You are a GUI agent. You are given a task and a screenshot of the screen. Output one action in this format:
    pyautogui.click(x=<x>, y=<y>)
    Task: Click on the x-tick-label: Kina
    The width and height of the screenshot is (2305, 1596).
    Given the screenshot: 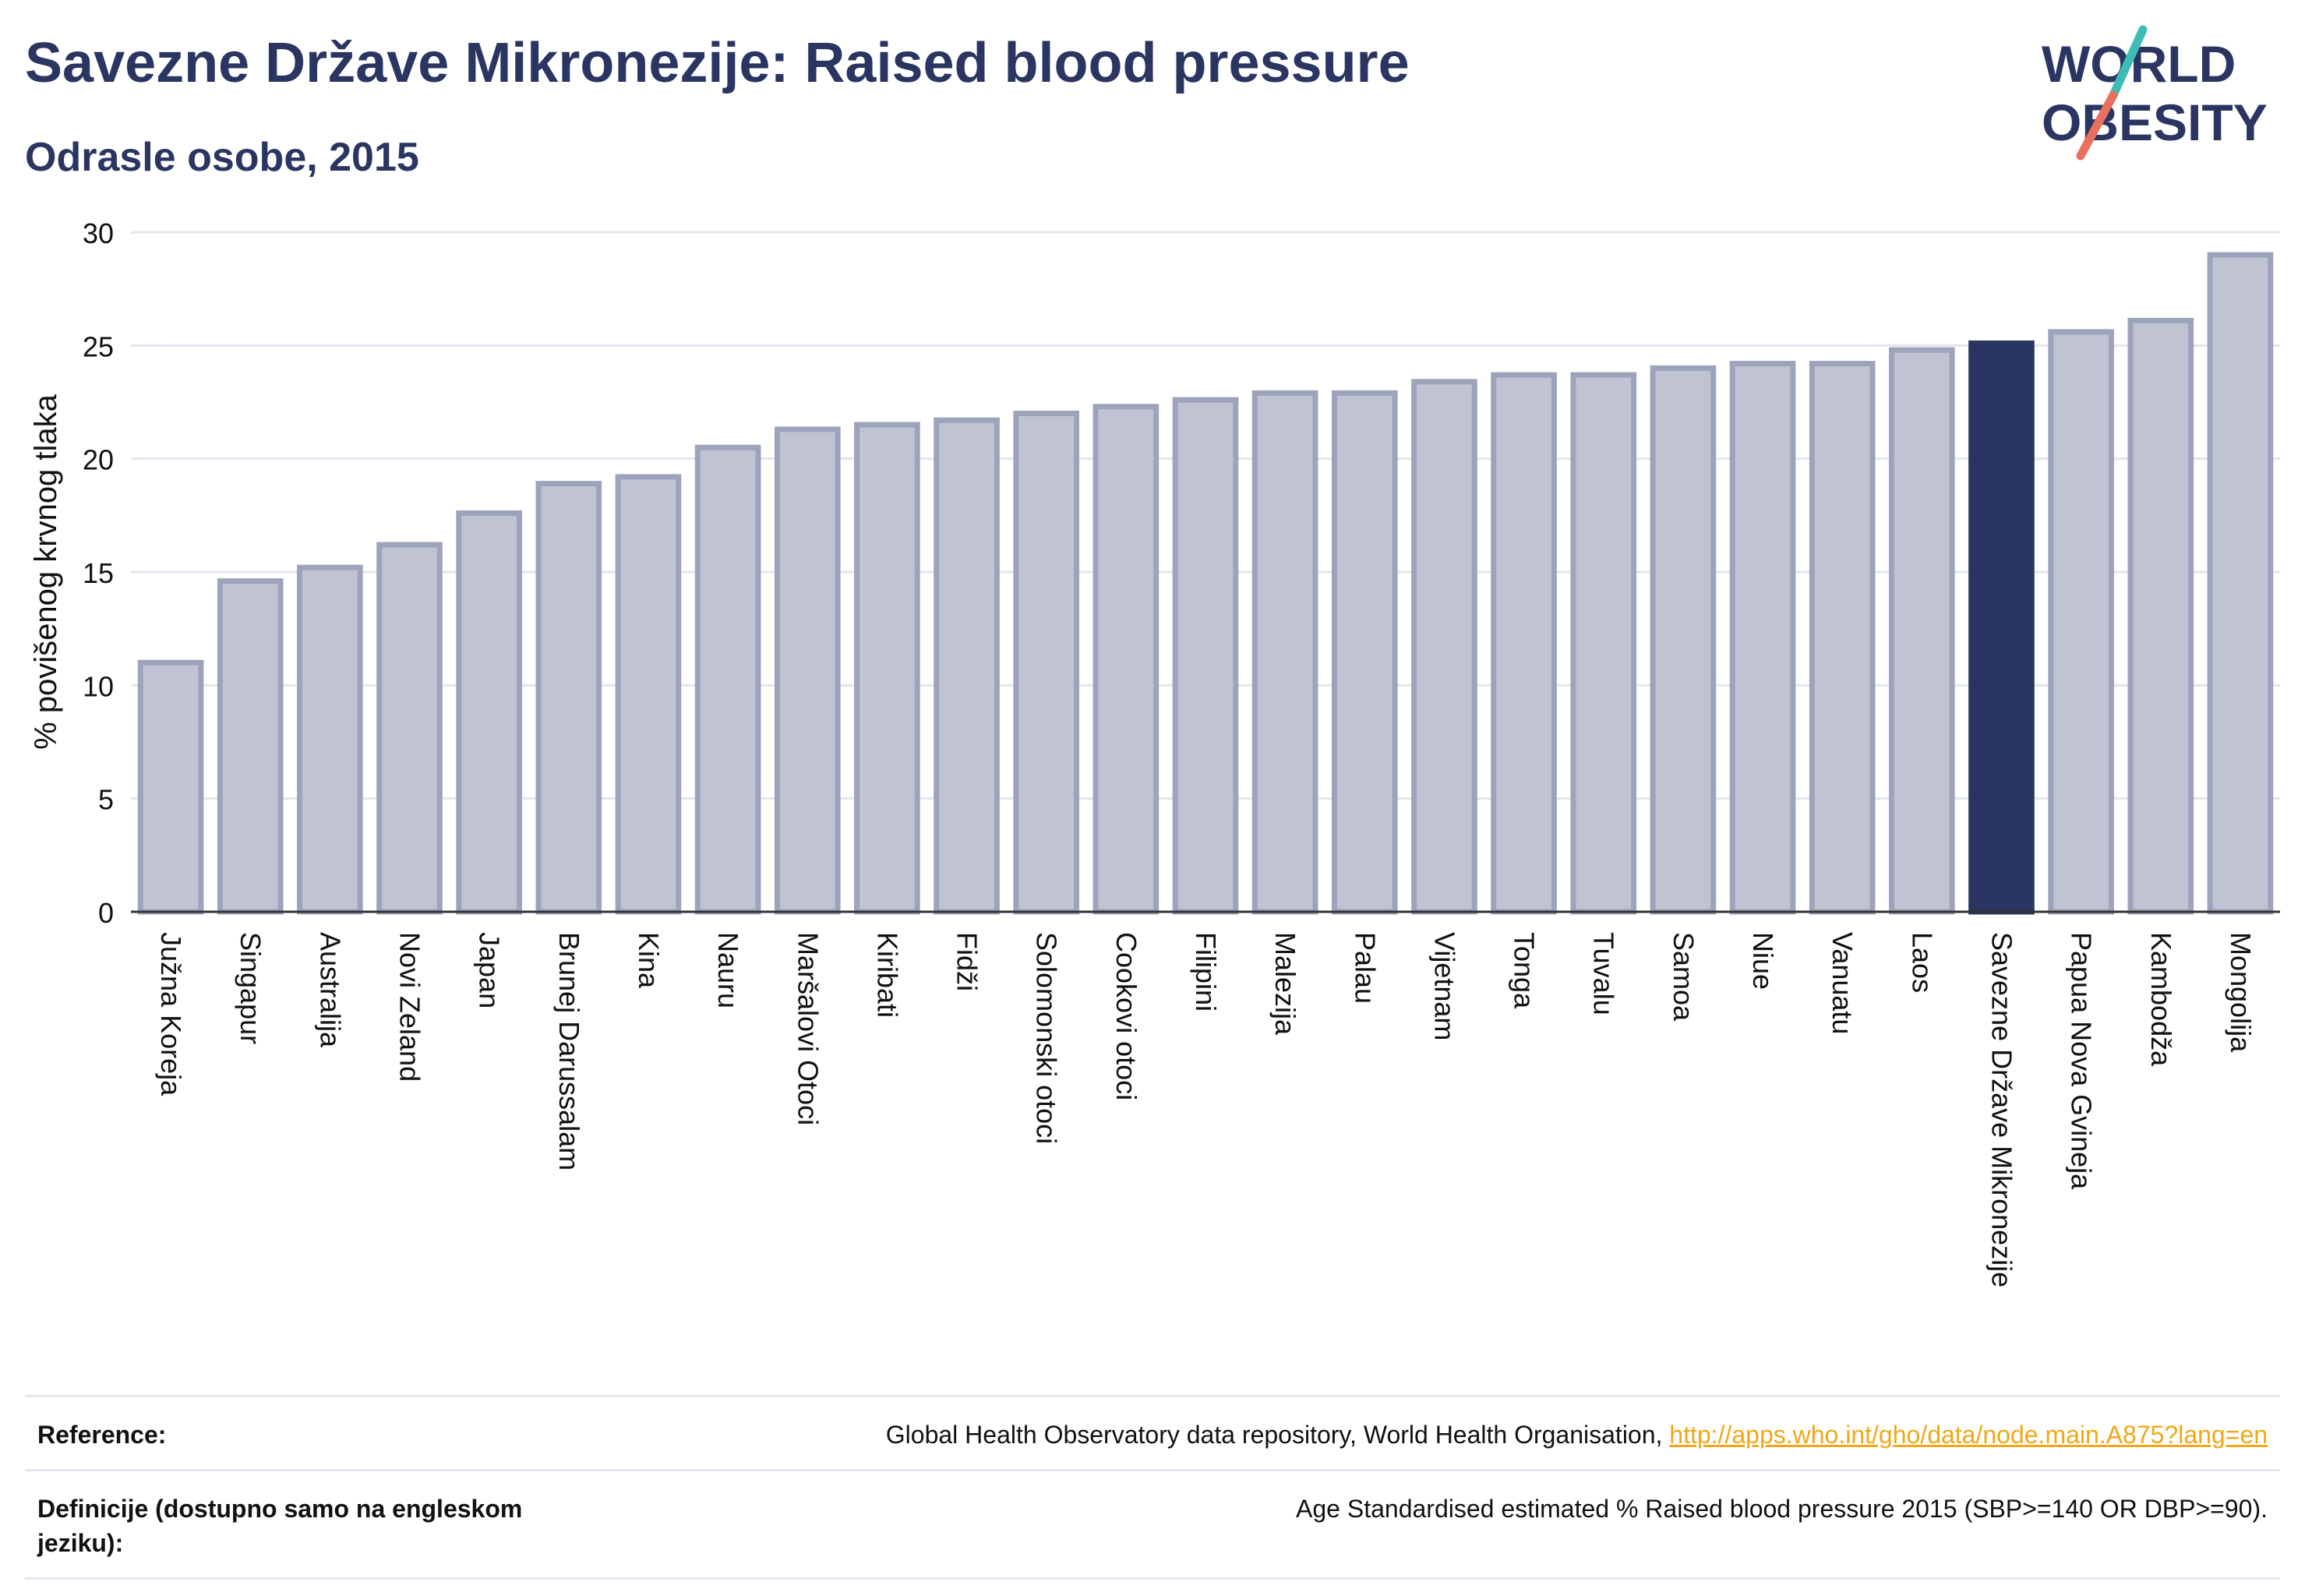 What is the action you would take?
    pyautogui.click(x=649, y=960)
    